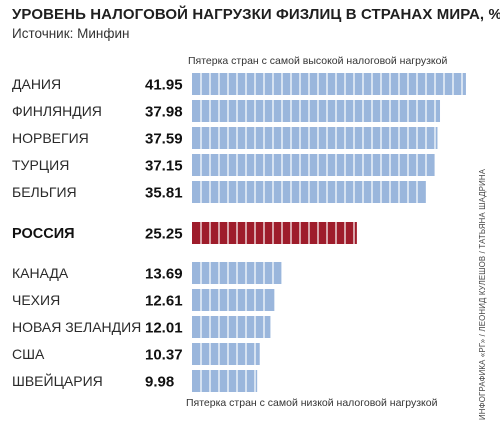 This screenshot has width=500, height=428. I want to click on value-label: 37.15, so click(164, 166).